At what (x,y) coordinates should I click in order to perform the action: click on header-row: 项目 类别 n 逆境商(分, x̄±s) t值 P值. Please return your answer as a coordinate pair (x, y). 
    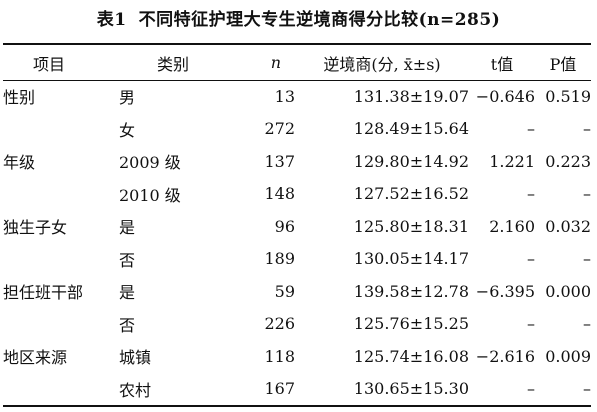
    Looking at the image, I should click on (297, 62).